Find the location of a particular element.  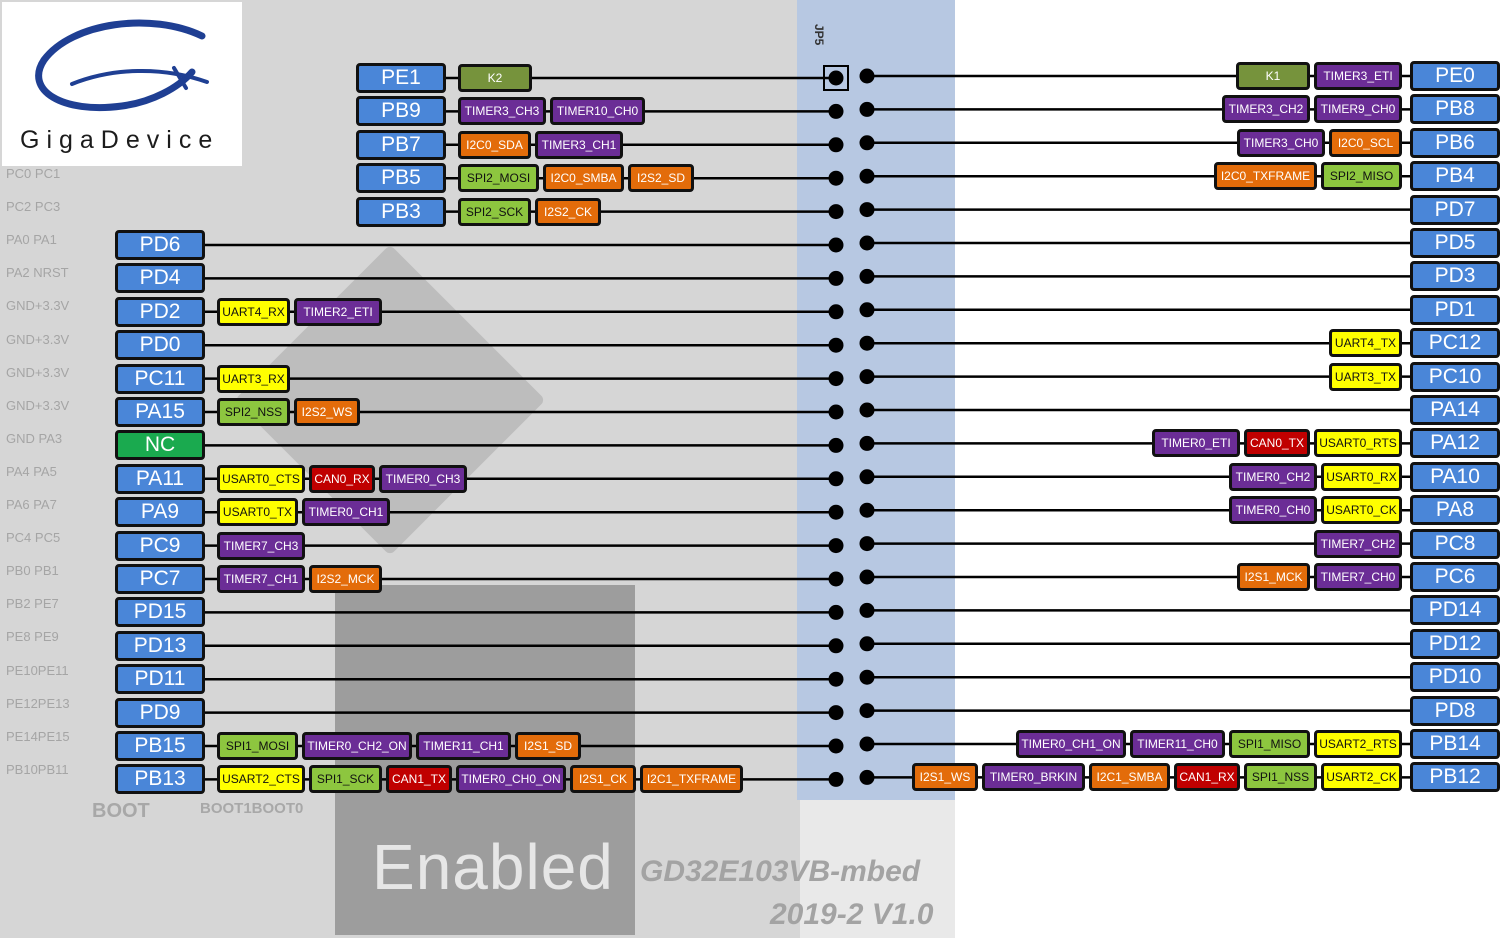

header-pin-right-pa14 is located at coordinates (867, 410).